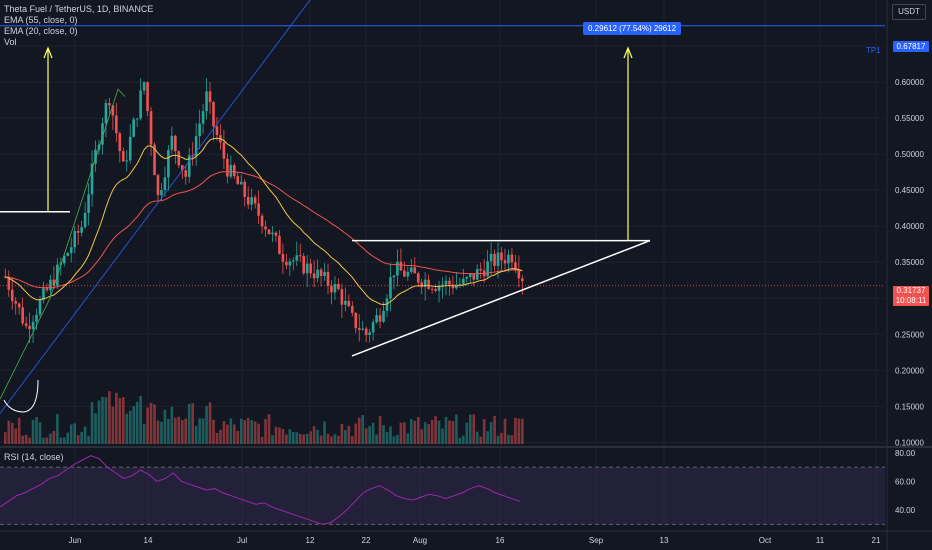  I want to click on legend-vol: Vol, so click(10, 42).